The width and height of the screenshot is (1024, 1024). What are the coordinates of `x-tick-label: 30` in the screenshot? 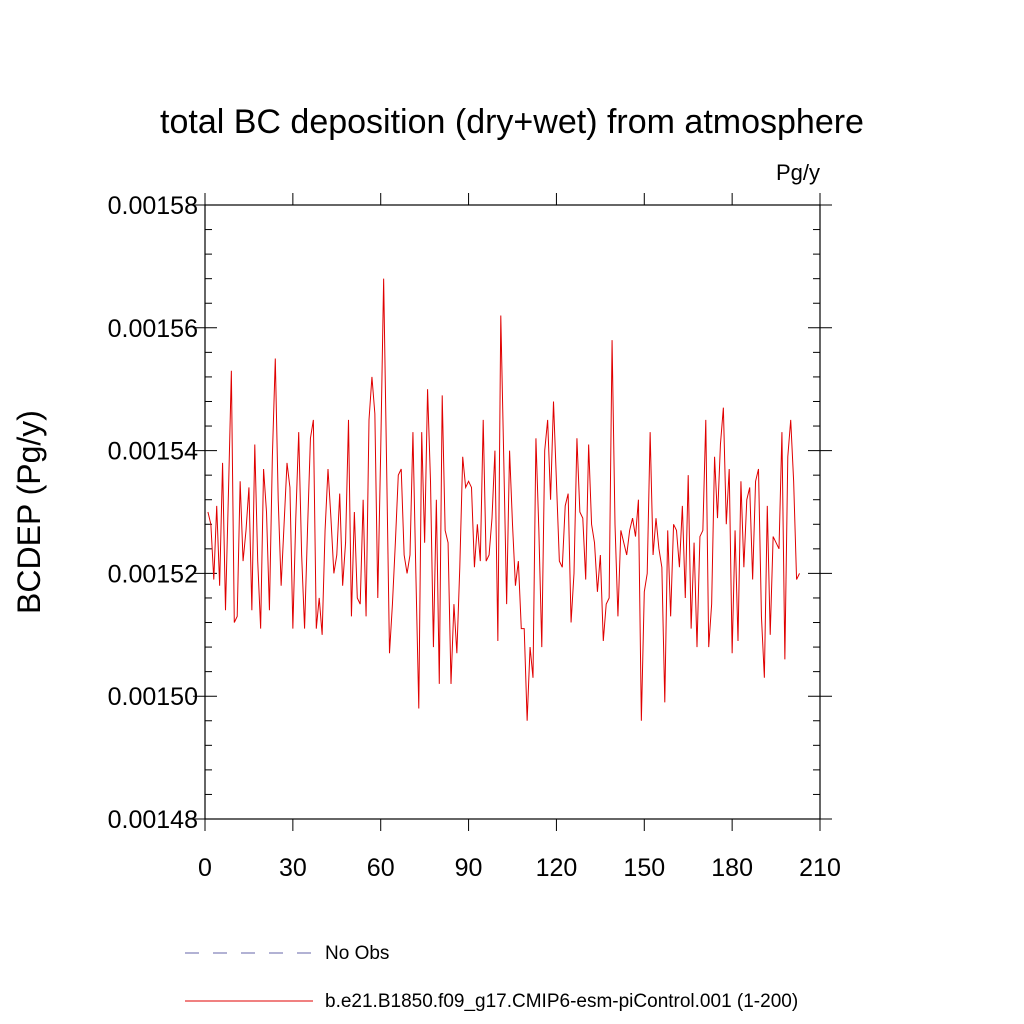 It's located at (293, 868).